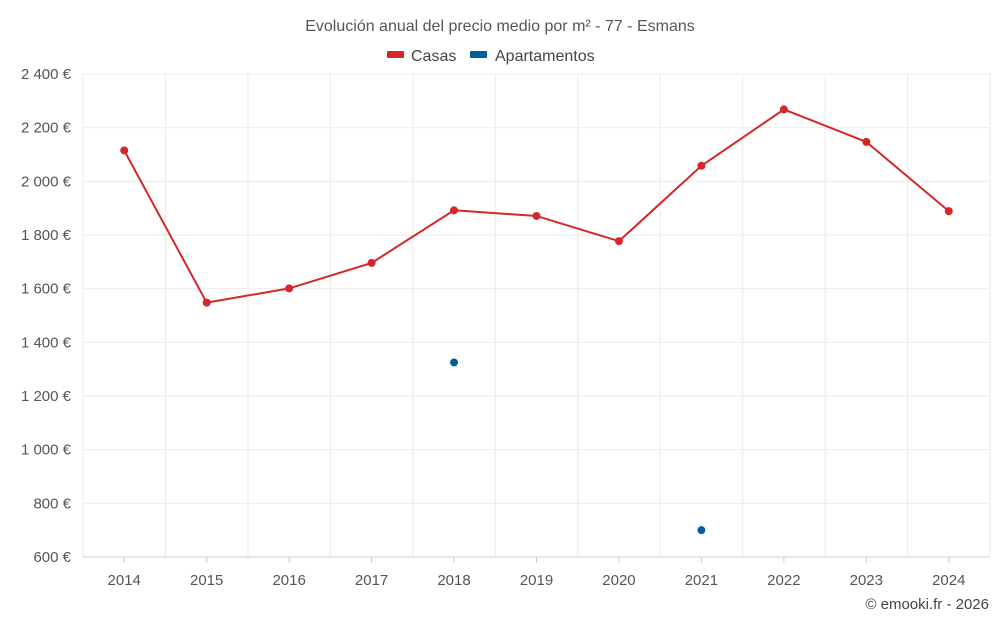 This screenshot has width=1000, height=625. Describe the element at coordinates (52, 557) in the screenshot. I see `y-tick-label: 600 €` at that location.